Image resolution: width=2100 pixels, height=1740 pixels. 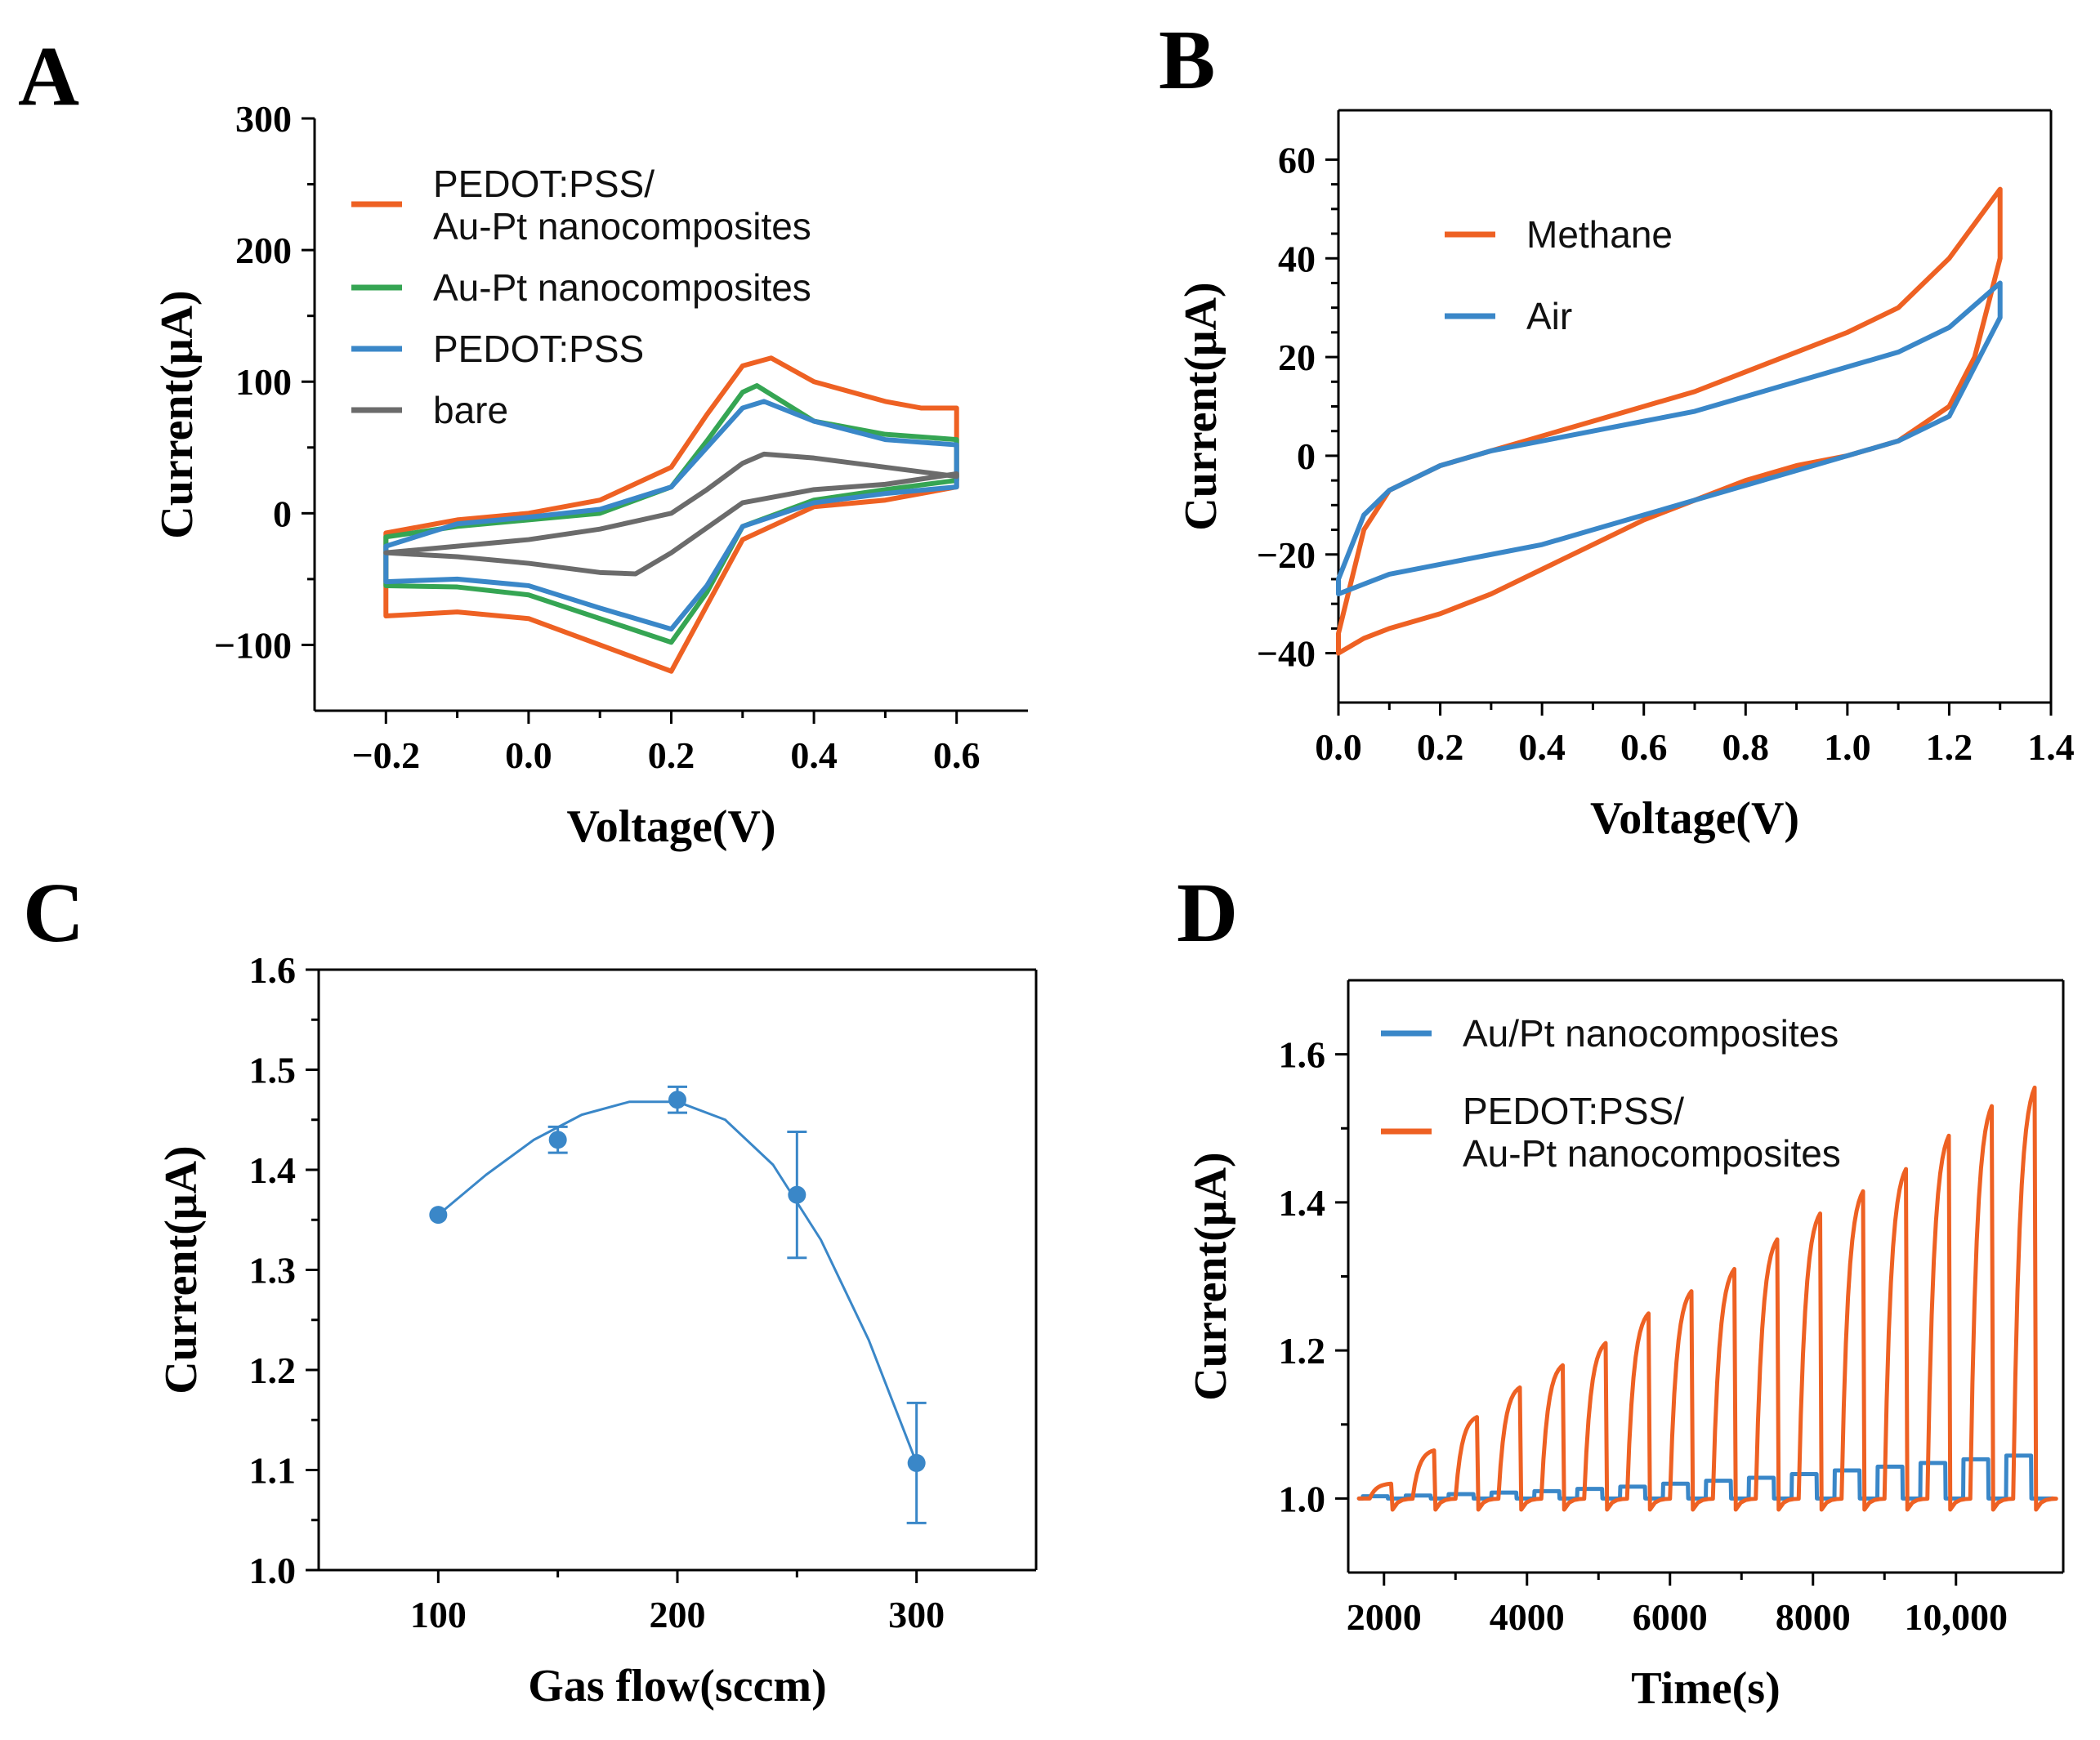 What do you see at coordinates (470, 410) in the screenshot?
I see `legend-label: bare` at bounding box center [470, 410].